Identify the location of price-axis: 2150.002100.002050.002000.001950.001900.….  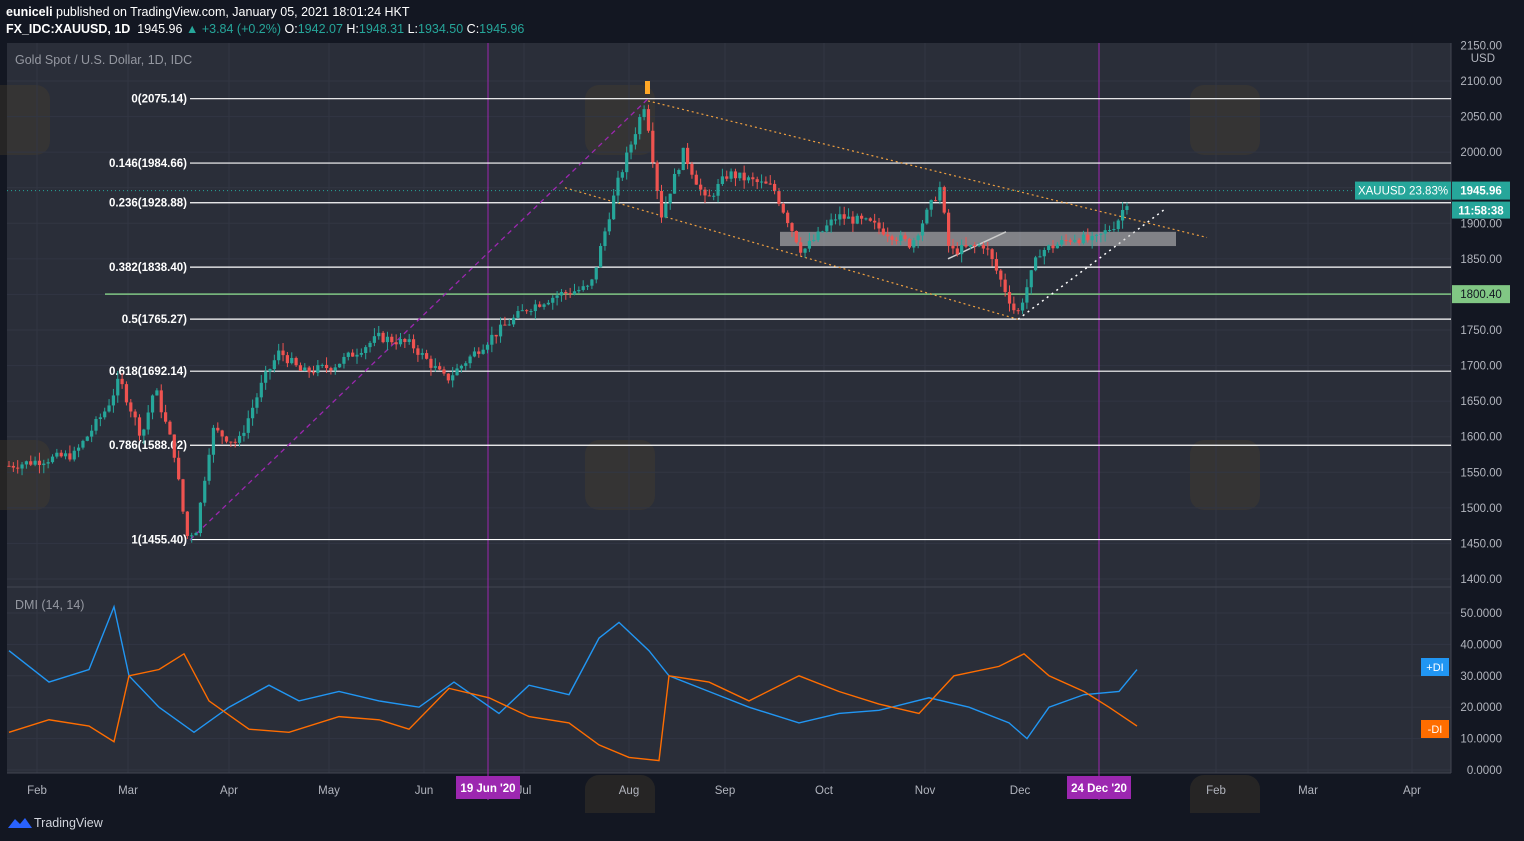
(1432, 313).